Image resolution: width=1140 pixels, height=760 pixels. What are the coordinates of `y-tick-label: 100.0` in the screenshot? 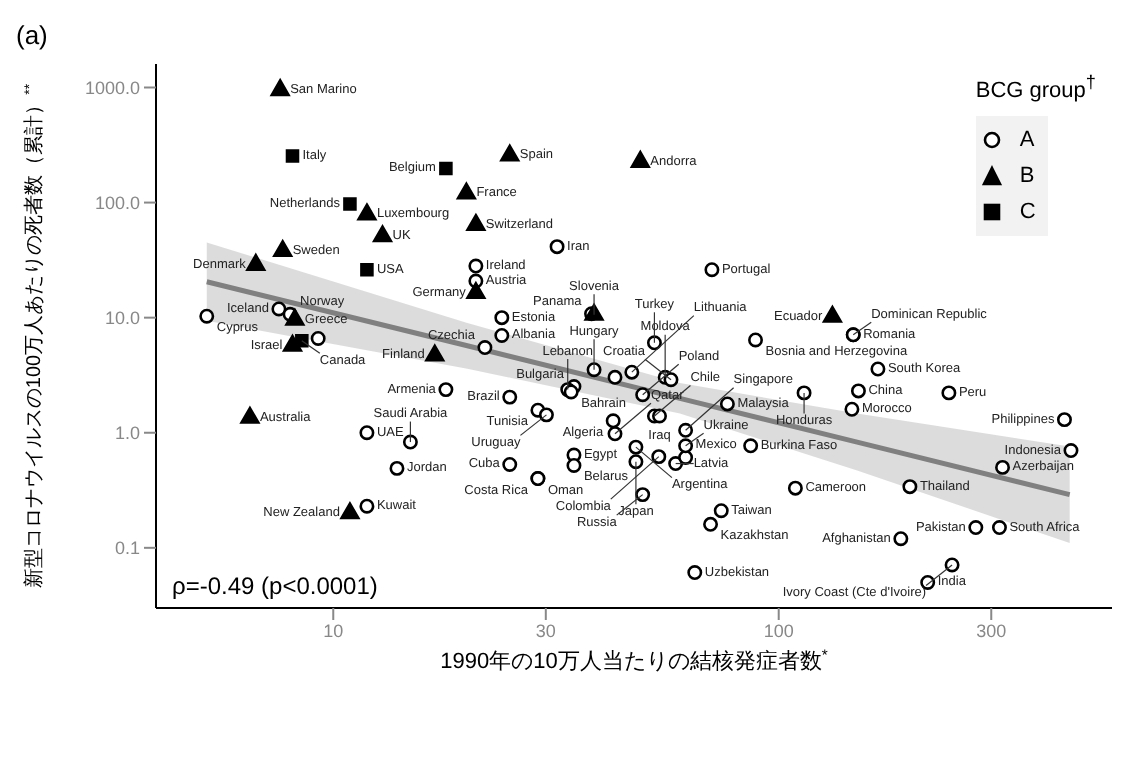 It's located at (117, 202).